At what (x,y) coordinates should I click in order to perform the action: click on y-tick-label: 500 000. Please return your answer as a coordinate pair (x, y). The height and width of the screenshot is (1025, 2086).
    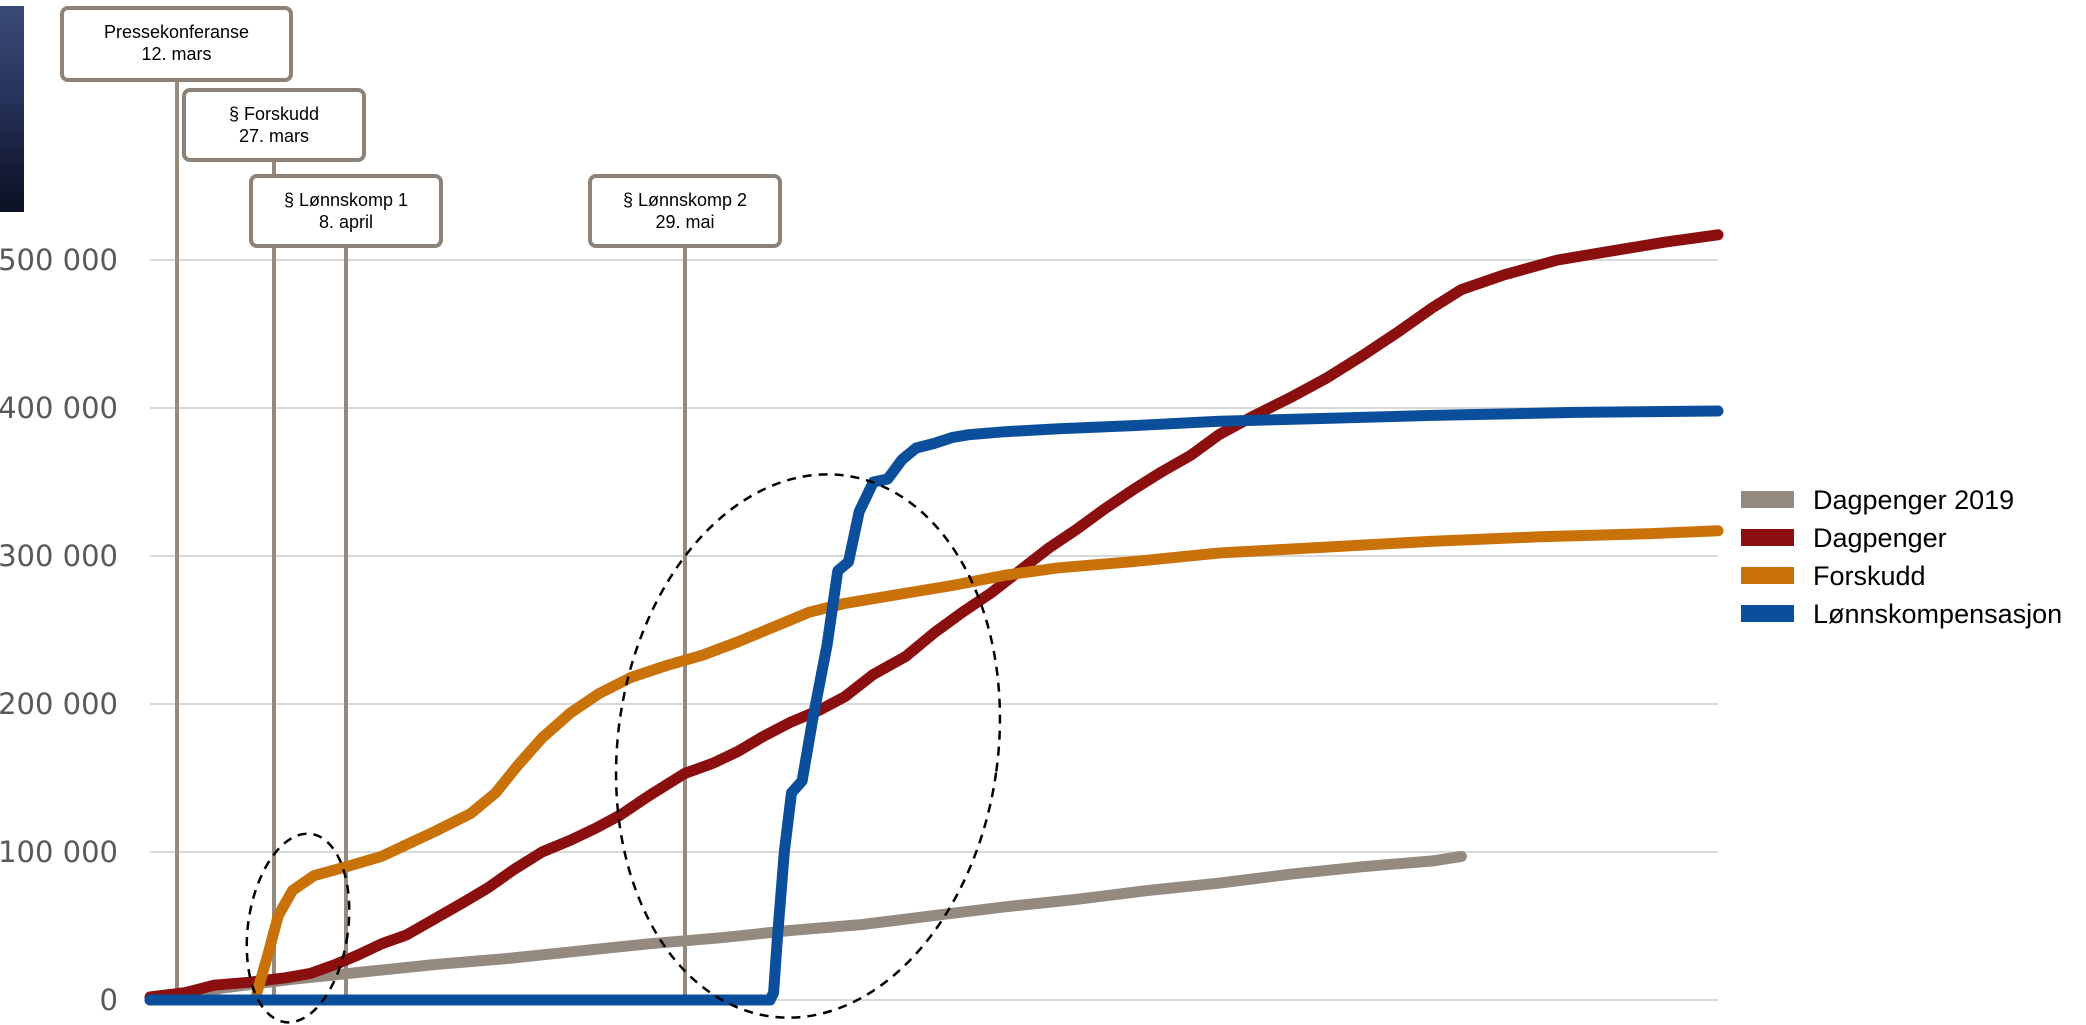
    Looking at the image, I should click on (59, 260).